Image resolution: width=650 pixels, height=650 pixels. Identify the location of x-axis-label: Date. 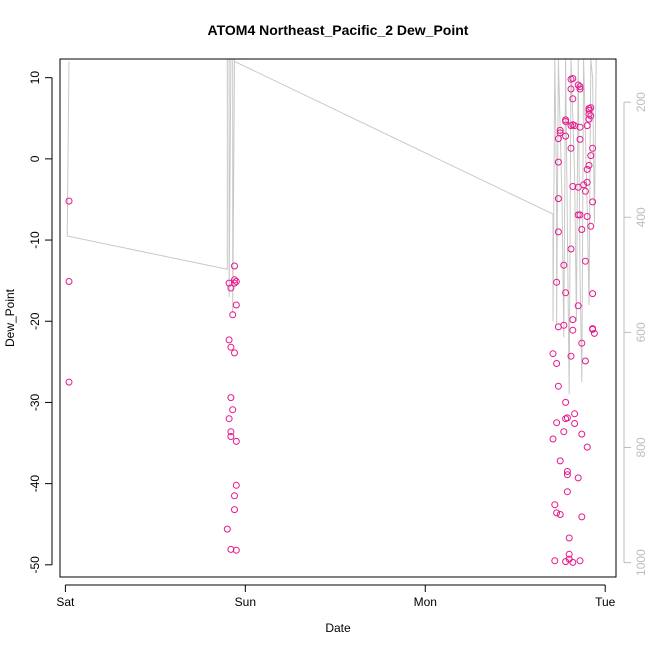
(338, 628).